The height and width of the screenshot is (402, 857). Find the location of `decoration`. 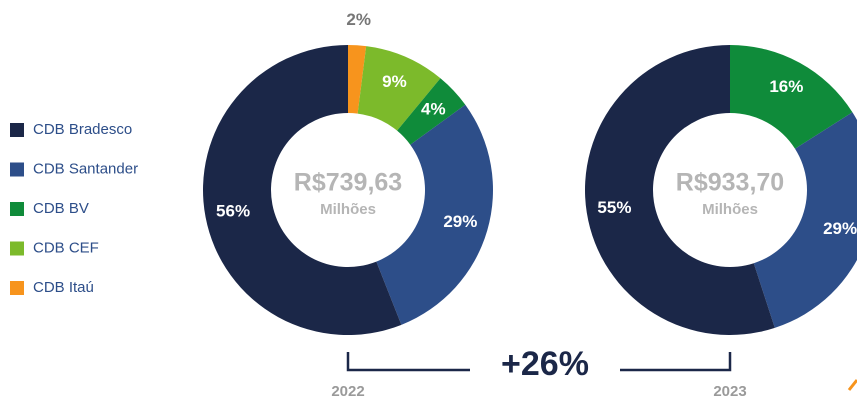

decoration is located at coordinates (852, 385).